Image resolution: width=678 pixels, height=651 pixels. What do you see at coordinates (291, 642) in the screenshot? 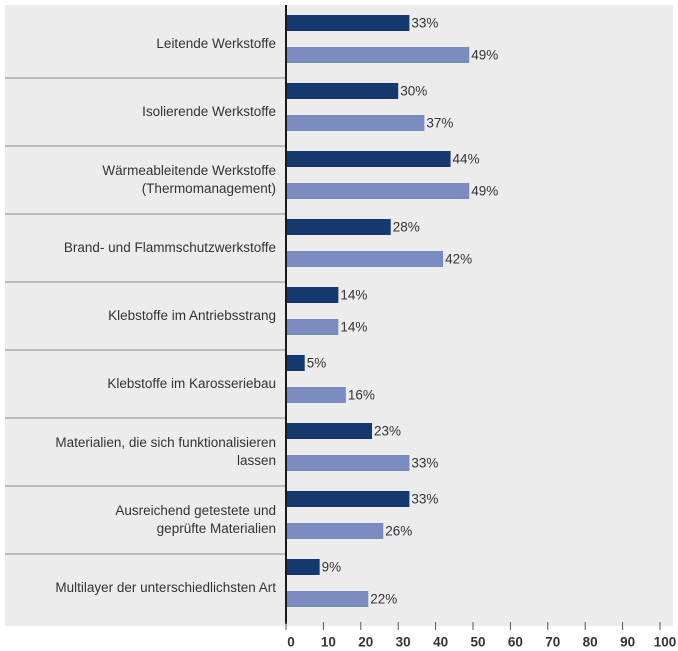
I see `x-tick-label: 0` at bounding box center [291, 642].